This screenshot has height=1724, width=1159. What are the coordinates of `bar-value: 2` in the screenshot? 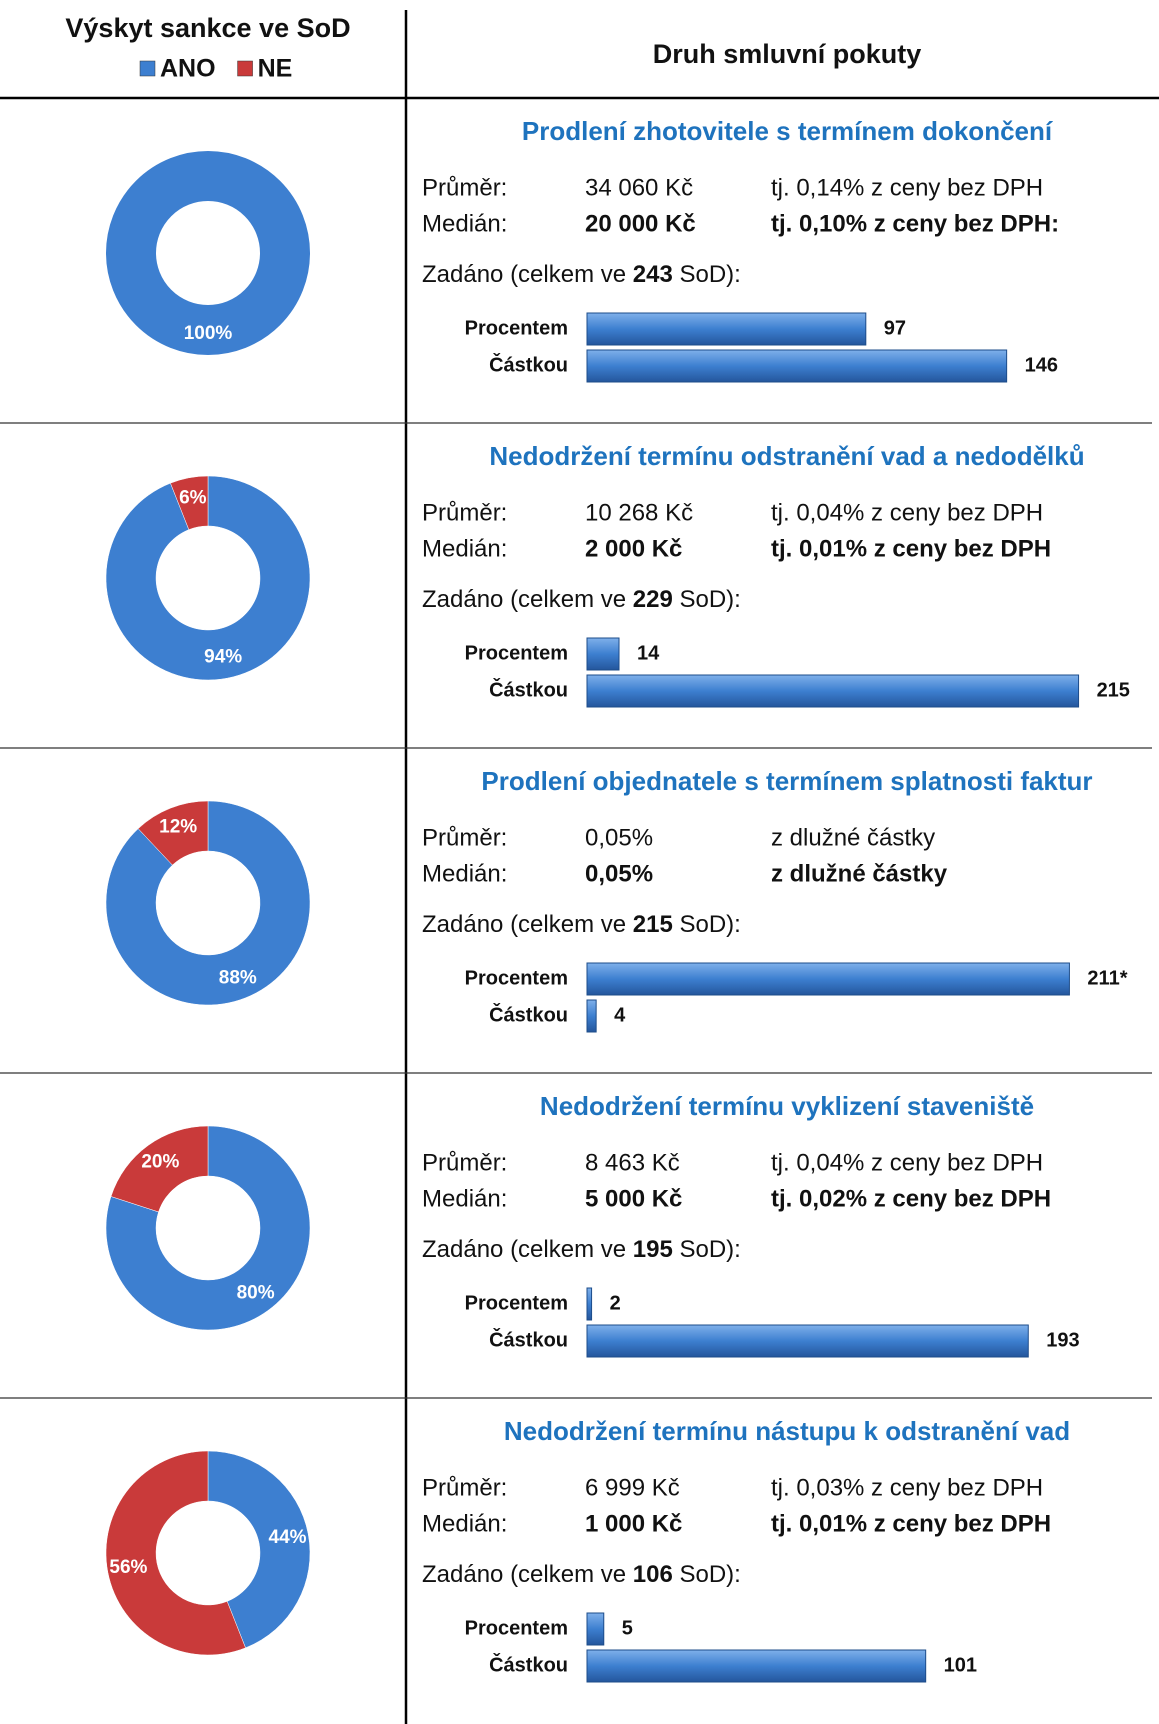 It's located at (615, 1303).